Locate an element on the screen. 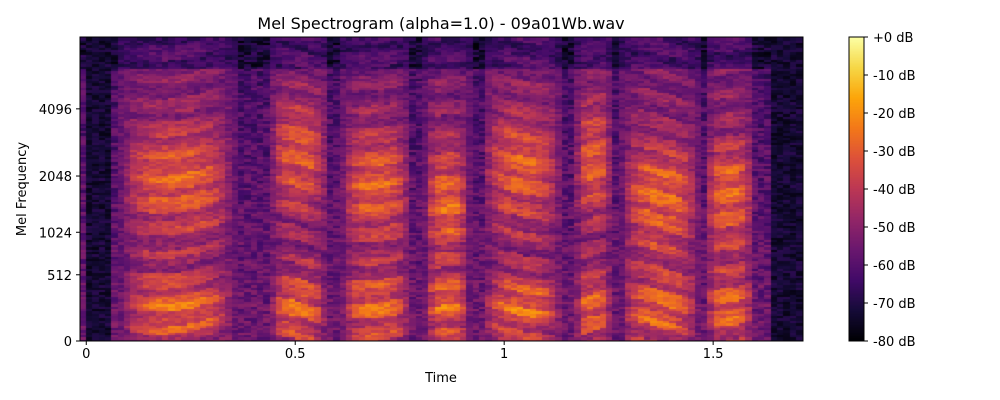 The height and width of the screenshot is (400, 1000). colorbar-tick-label: -10 dB is located at coordinates (894, 76).